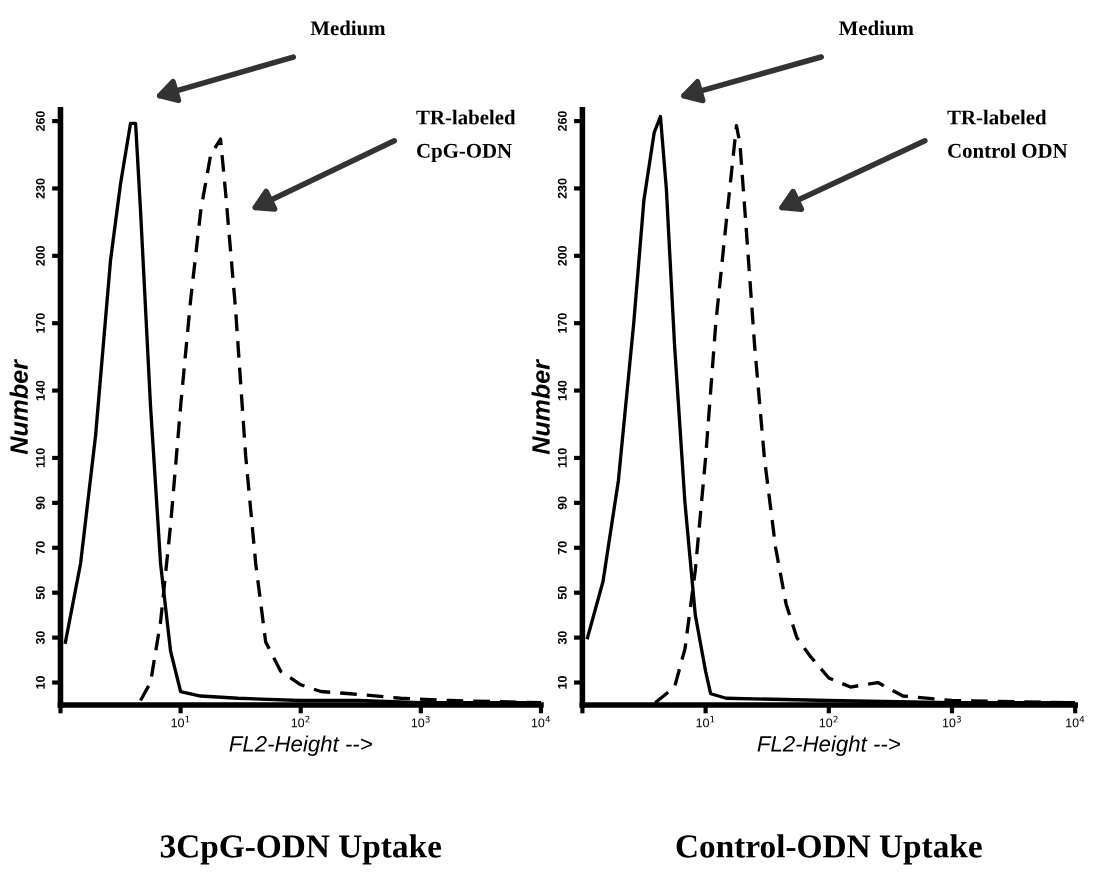 The image size is (1120, 883). What do you see at coordinates (466, 136) in the screenshot?
I see `annotation: TR-labeled CpG-ODN` at bounding box center [466, 136].